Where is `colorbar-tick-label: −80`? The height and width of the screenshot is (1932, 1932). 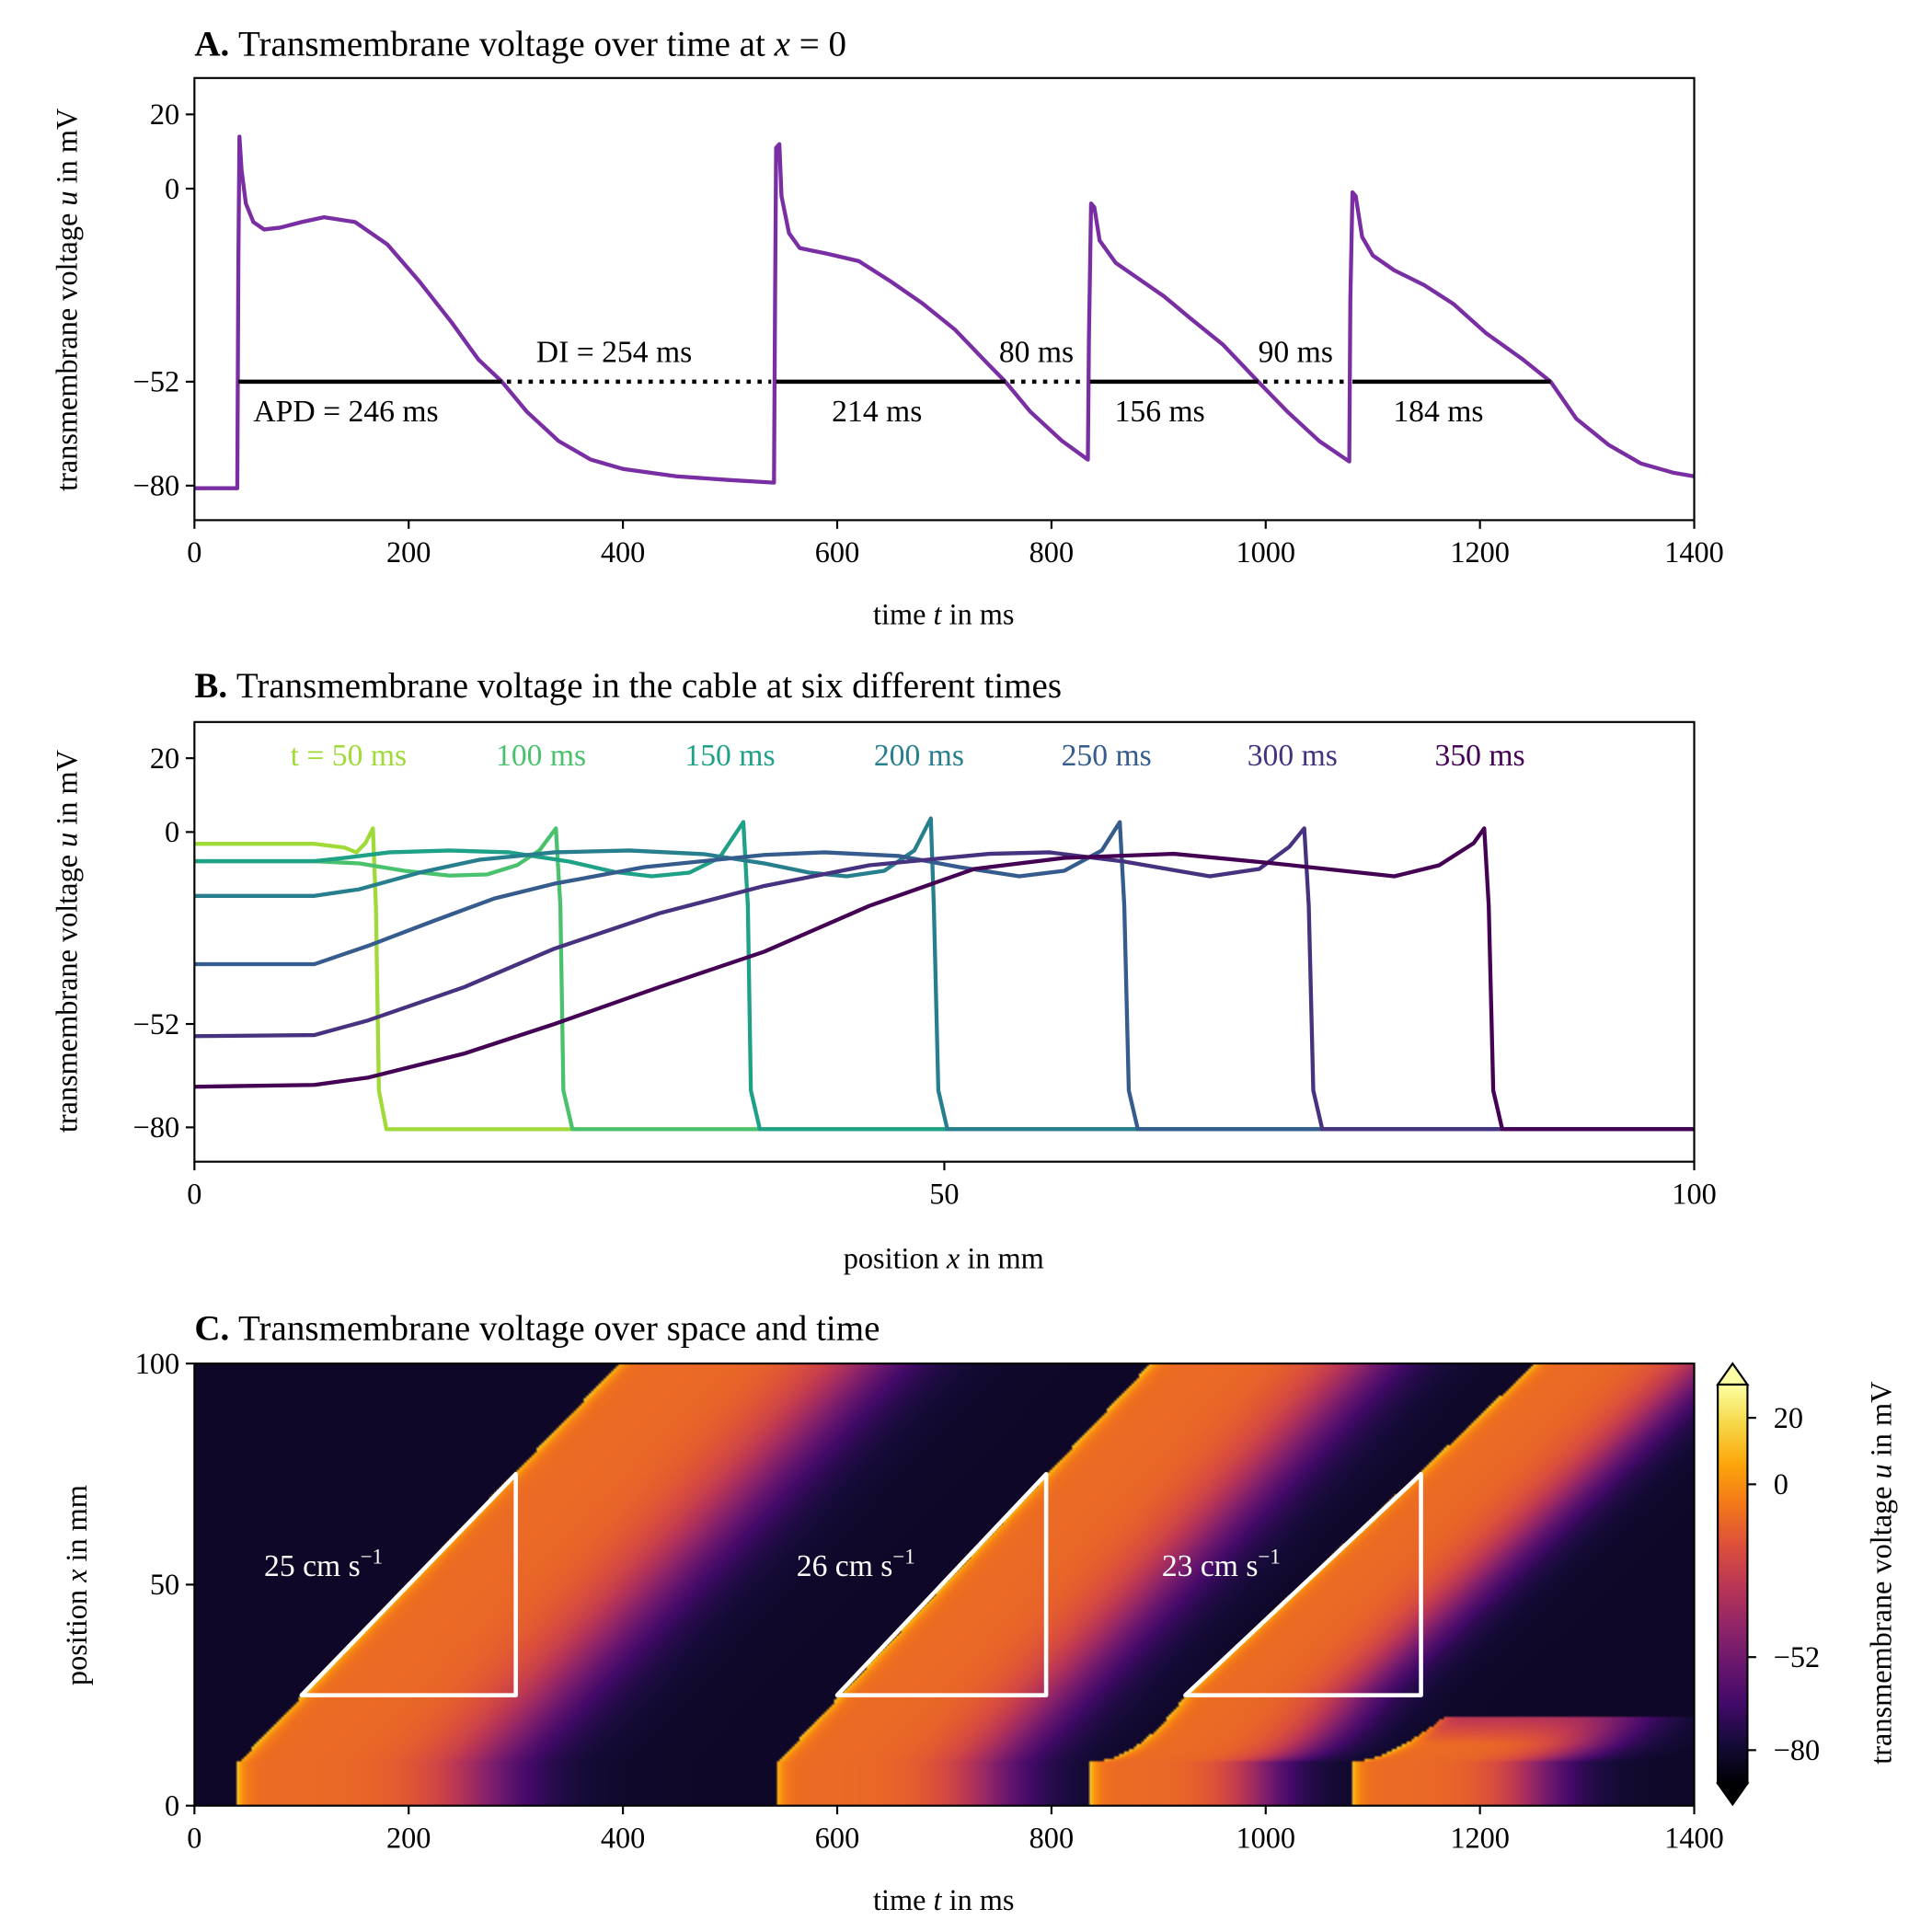 colorbar-tick-label: −80 is located at coordinates (1797, 1749).